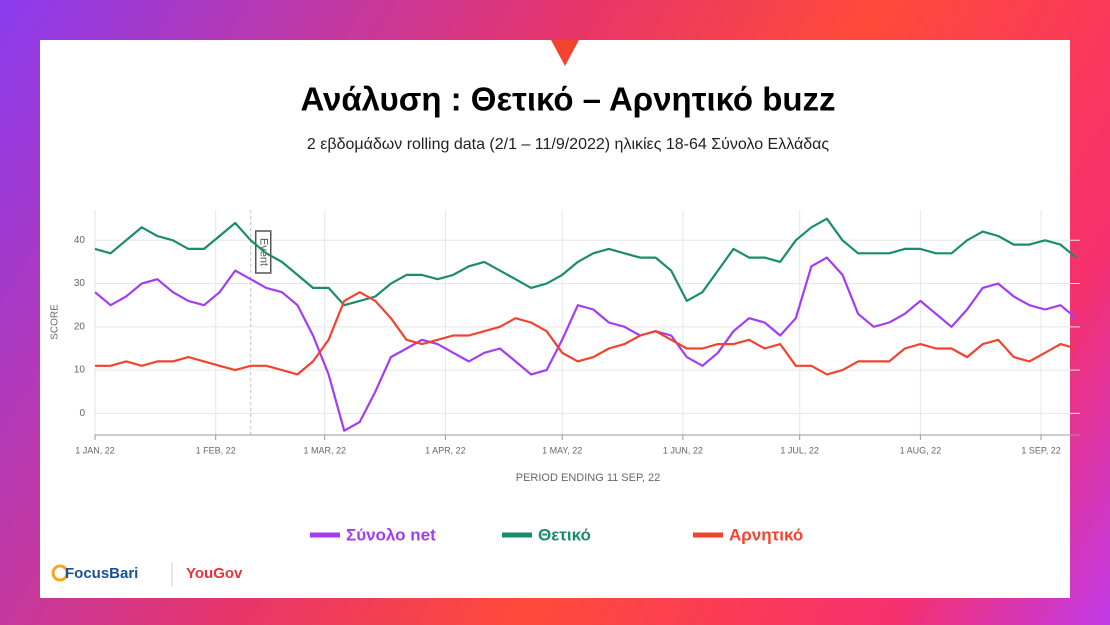 The height and width of the screenshot is (625, 1110). What do you see at coordinates (216, 450) in the screenshot?
I see `x-tick-label: 1 FEB, 22` at bounding box center [216, 450].